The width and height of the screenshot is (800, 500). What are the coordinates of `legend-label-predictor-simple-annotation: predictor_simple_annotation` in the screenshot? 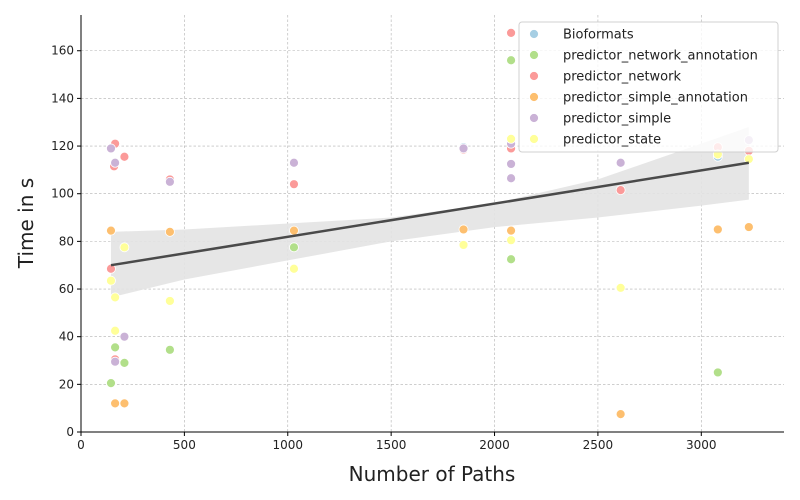 It's located at (655, 98).